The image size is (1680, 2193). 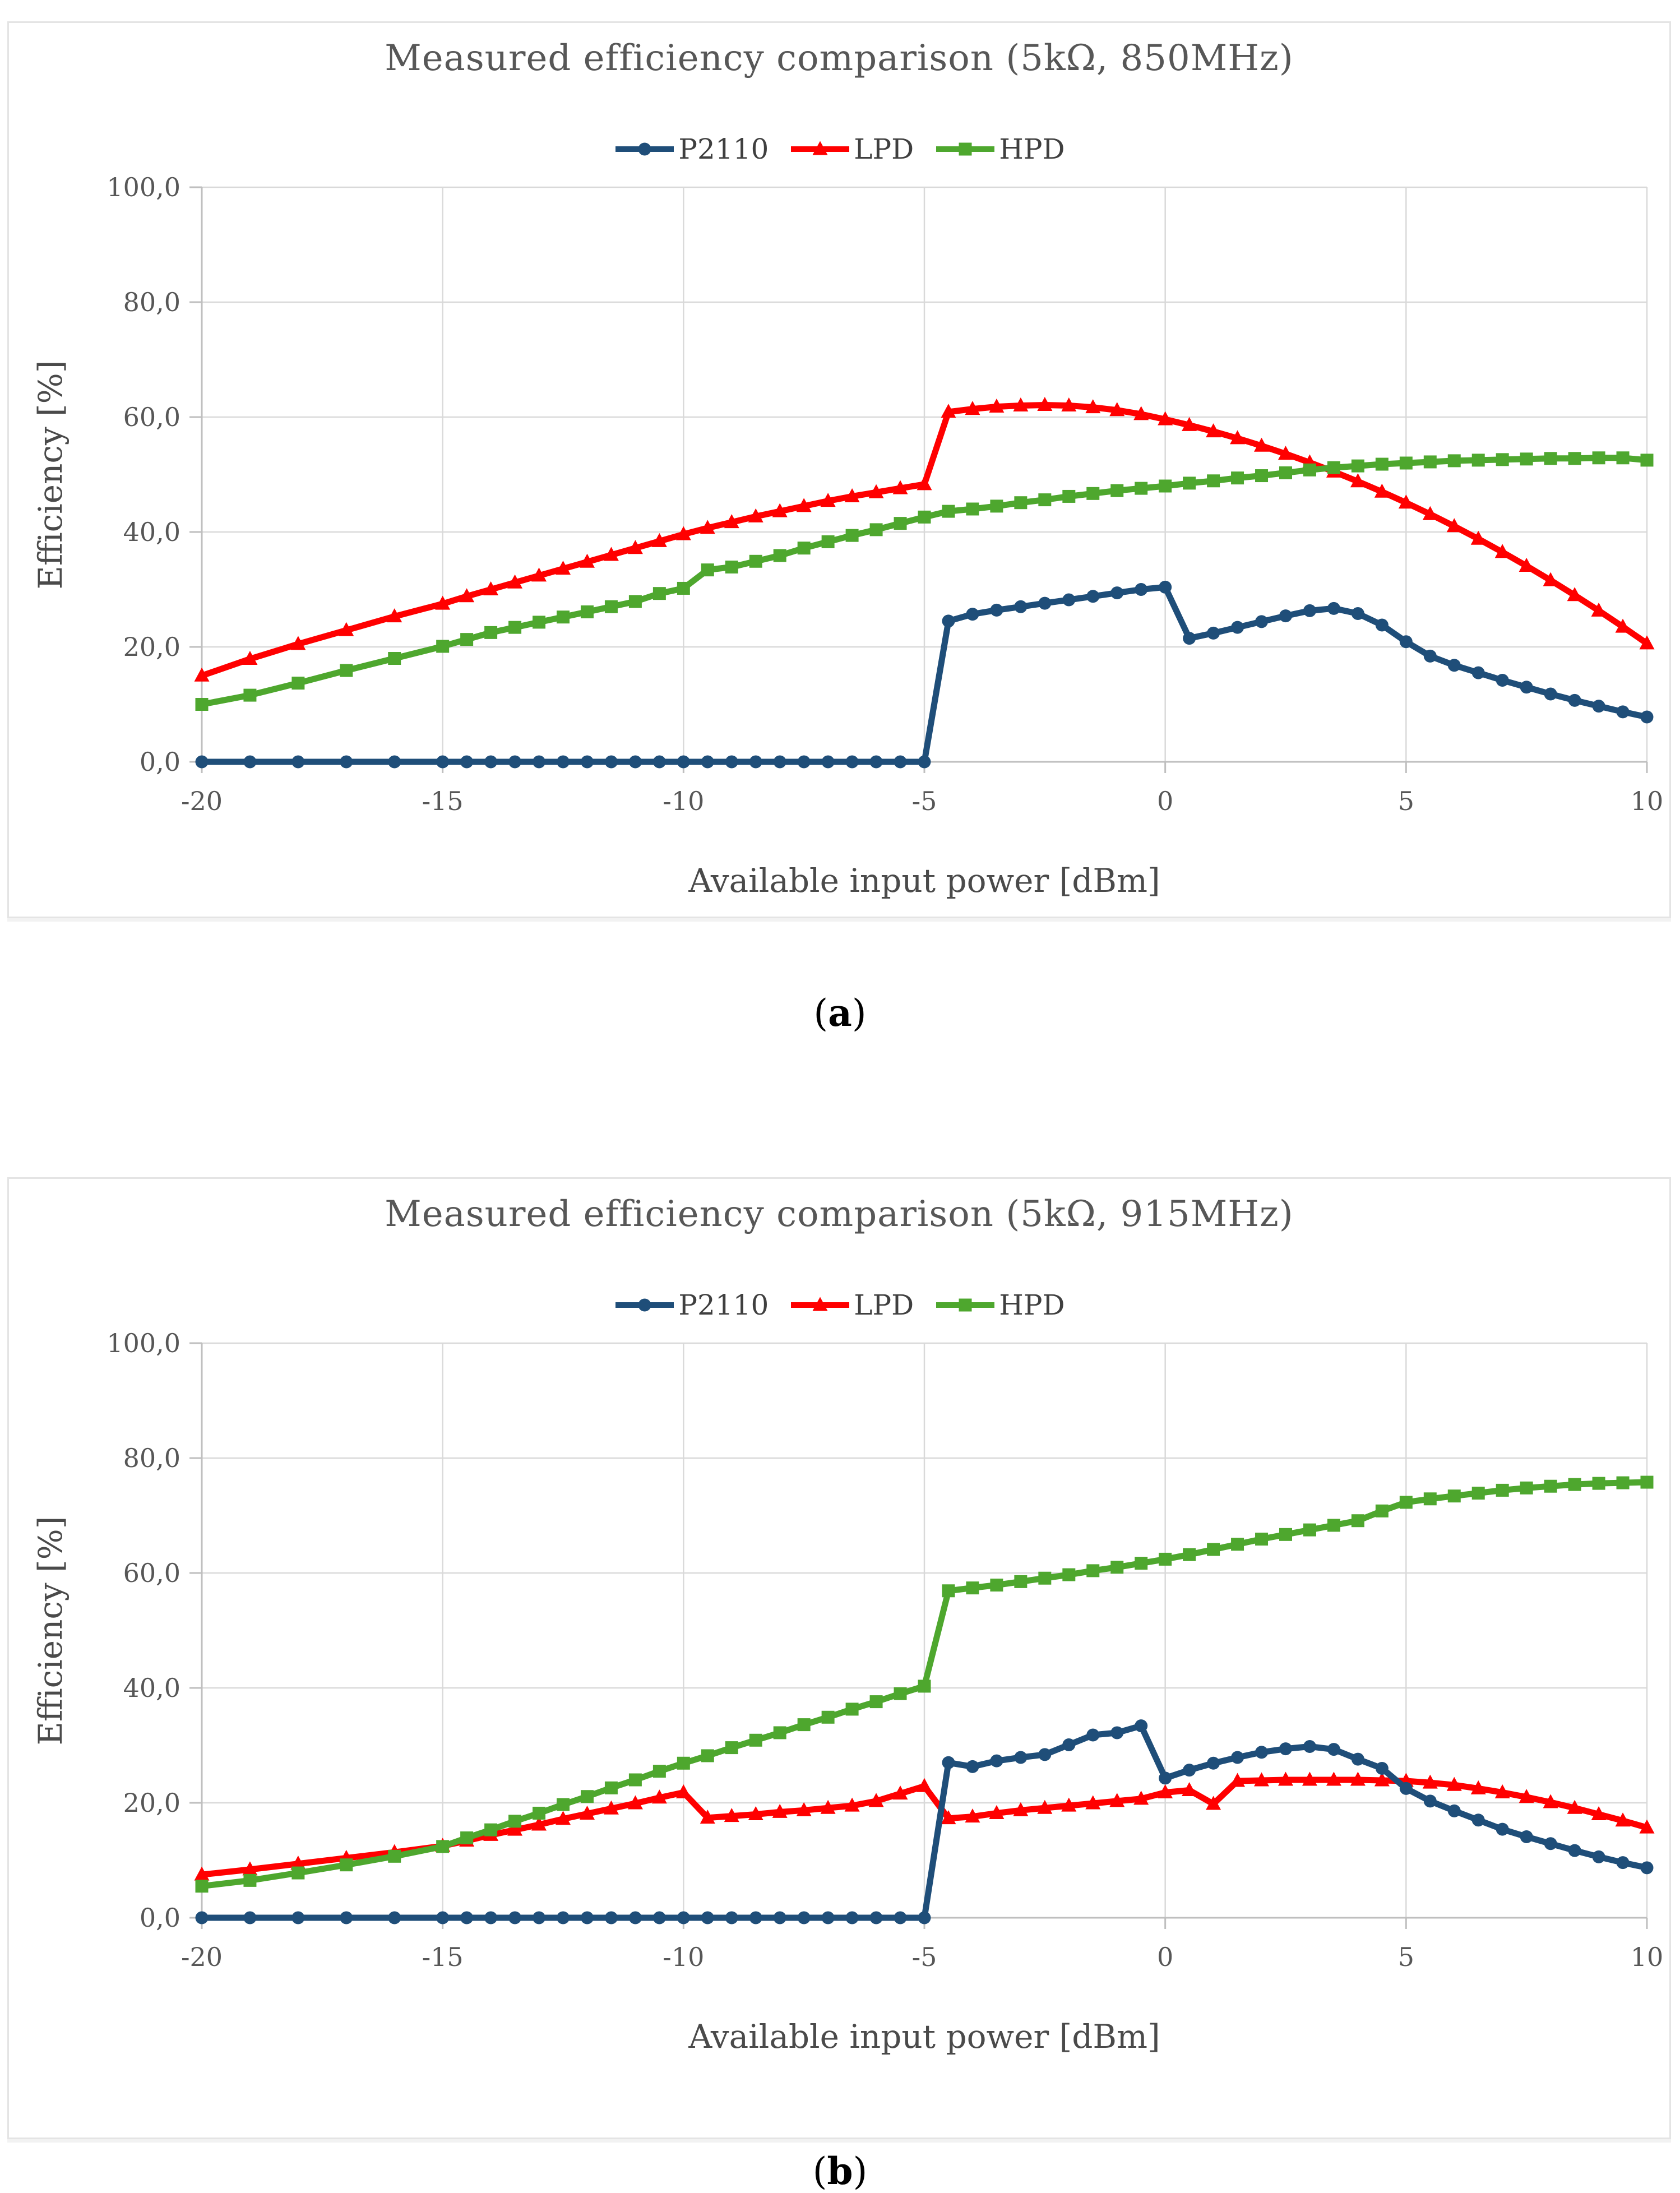 What do you see at coordinates (924, 881) in the screenshot?
I see `x-axis-title: Available input power [dBm]` at bounding box center [924, 881].